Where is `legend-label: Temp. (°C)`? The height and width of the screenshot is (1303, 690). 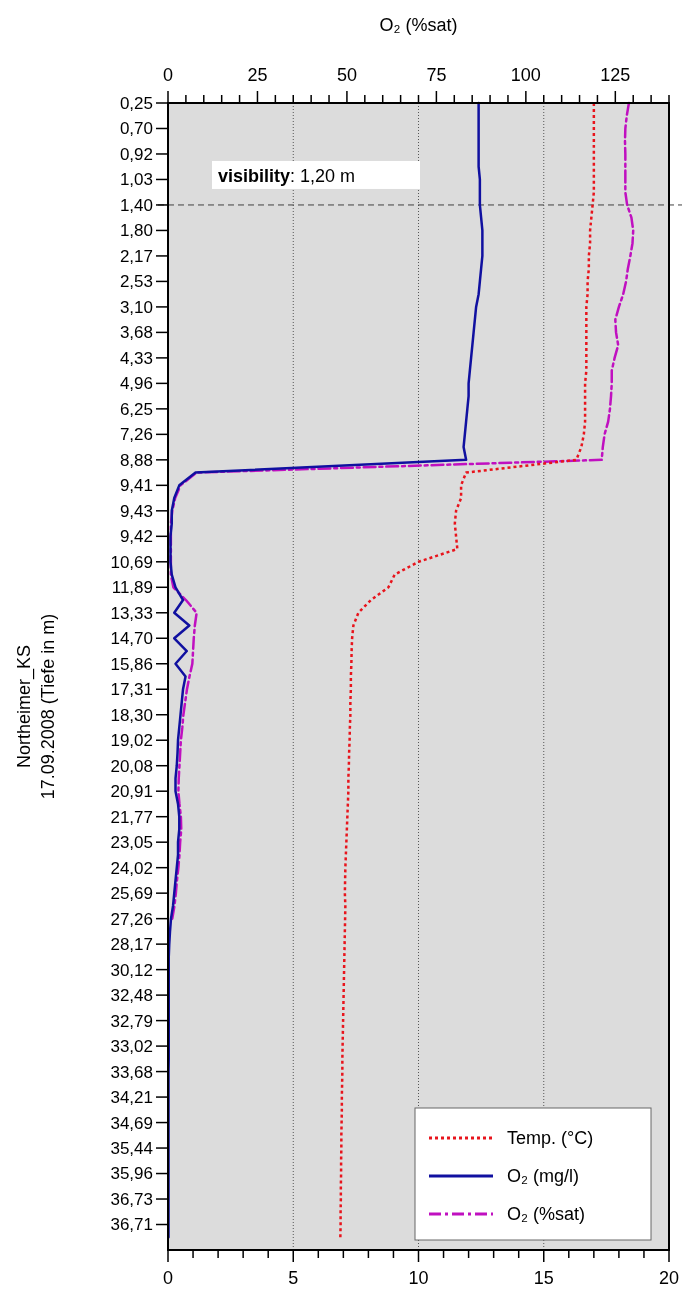
legend-label: Temp. (°C) is located at coordinates (550, 1138).